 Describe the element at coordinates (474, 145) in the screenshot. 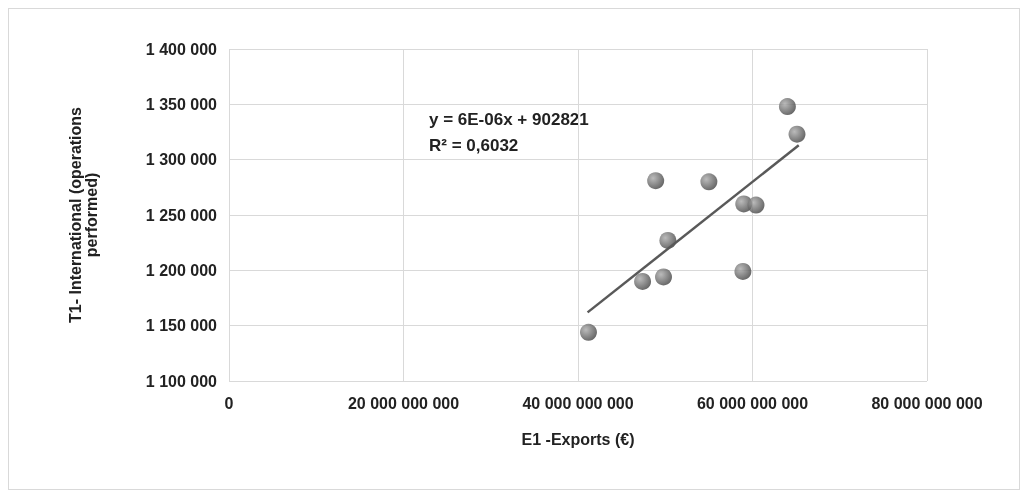

I see `annotation: R² = 0,6032` at that location.